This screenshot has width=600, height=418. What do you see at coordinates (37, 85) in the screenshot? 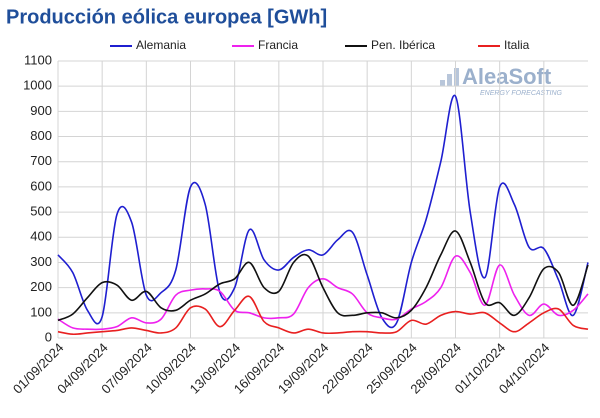
I see `y-tick-label: 1000` at bounding box center [37, 85].